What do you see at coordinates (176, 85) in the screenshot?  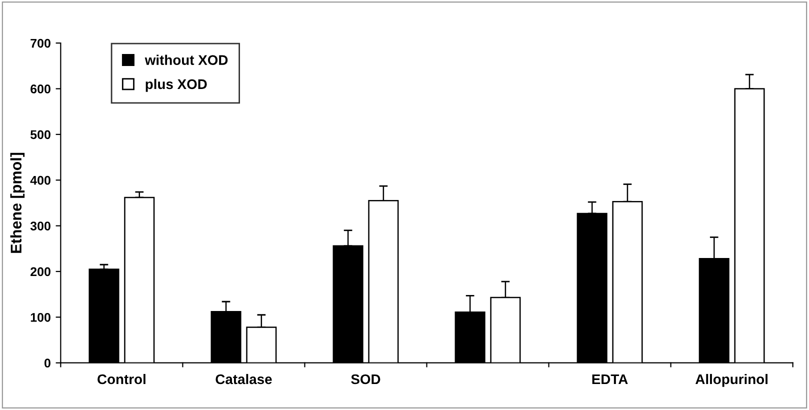 I see `legend-label: plus XOD` at bounding box center [176, 85].